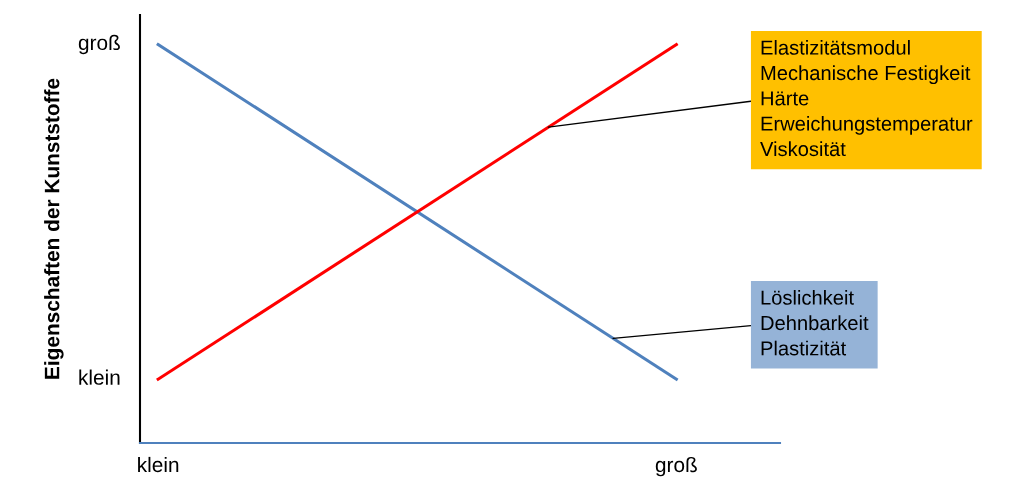 The width and height of the screenshot is (1033, 484). What do you see at coordinates (99, 377) in the screenshot?
I see `text: klein` at bounding box center [99, 377].